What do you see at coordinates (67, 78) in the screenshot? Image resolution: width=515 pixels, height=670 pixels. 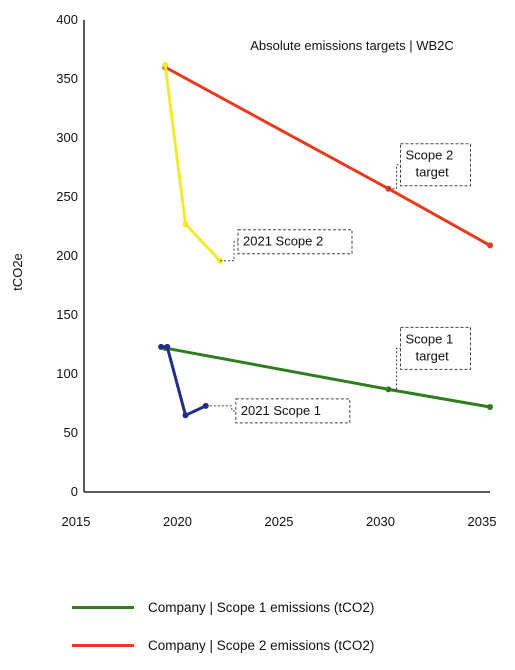 I see `y-tick-label: 350` at bounding box center [67, 78].